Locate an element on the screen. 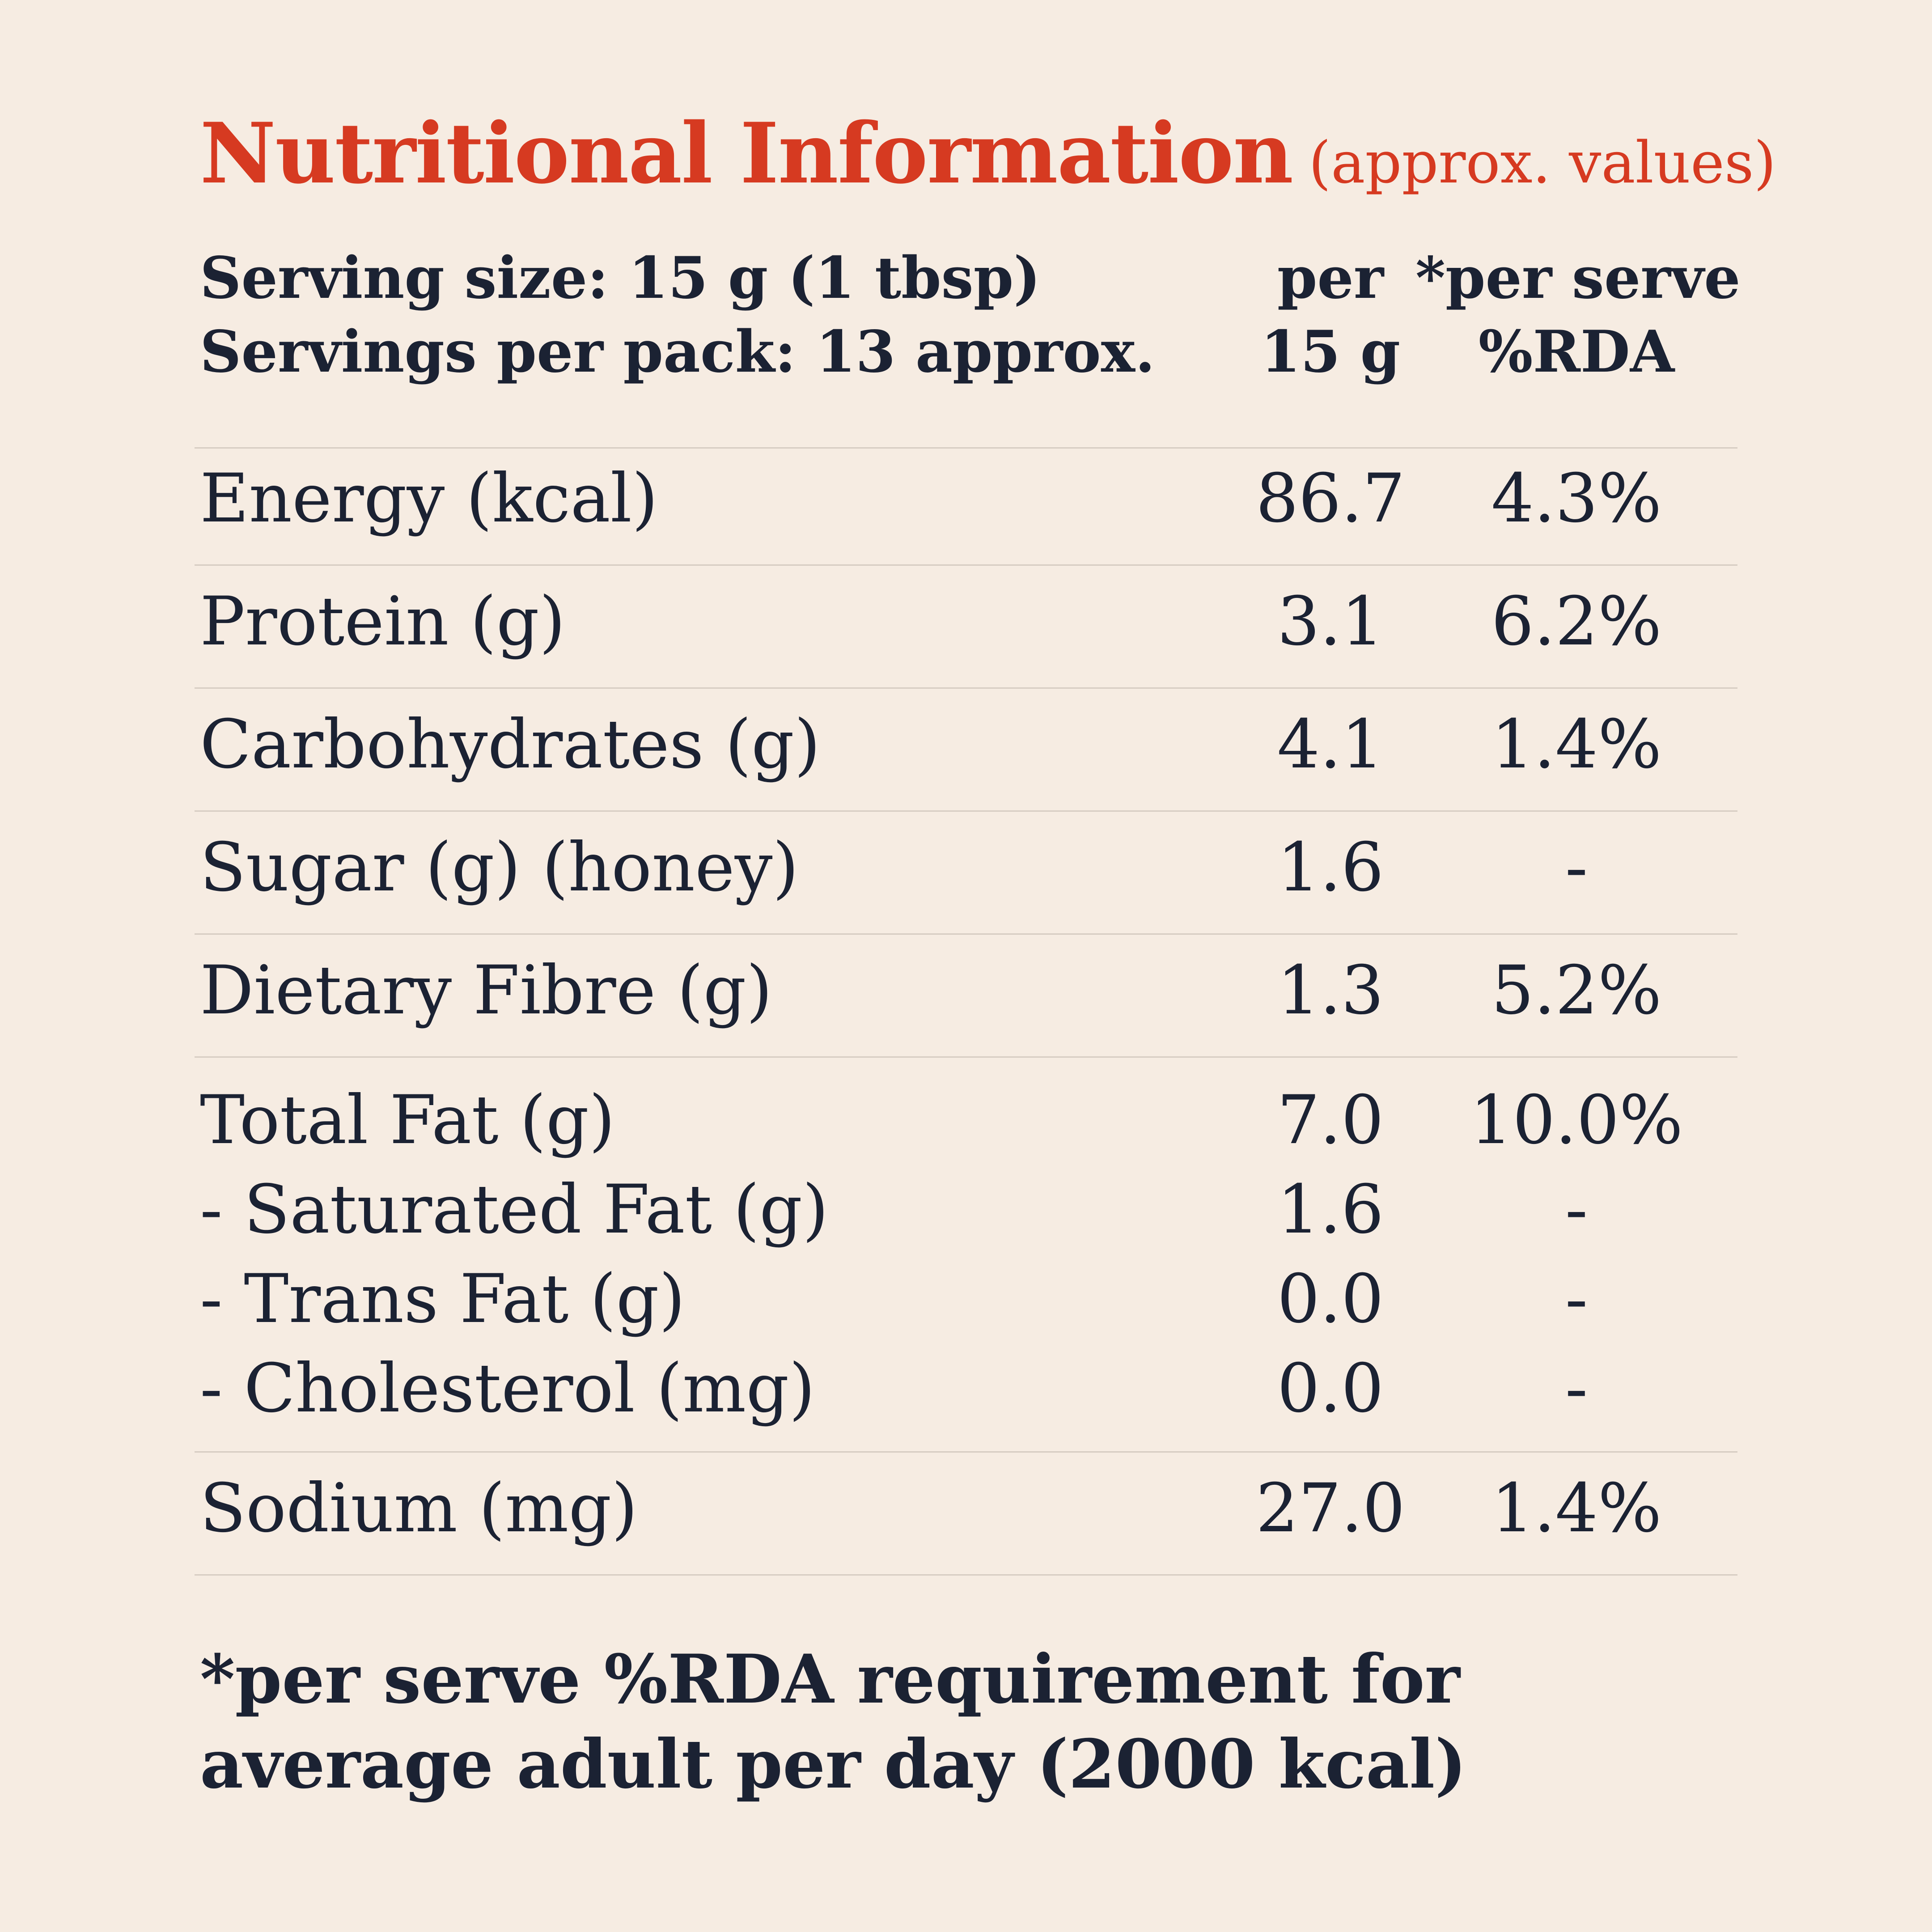  table-row-carbohydrates: Carbohydrates (g) 4.1 1.4% is located at coordinates (966, 750).